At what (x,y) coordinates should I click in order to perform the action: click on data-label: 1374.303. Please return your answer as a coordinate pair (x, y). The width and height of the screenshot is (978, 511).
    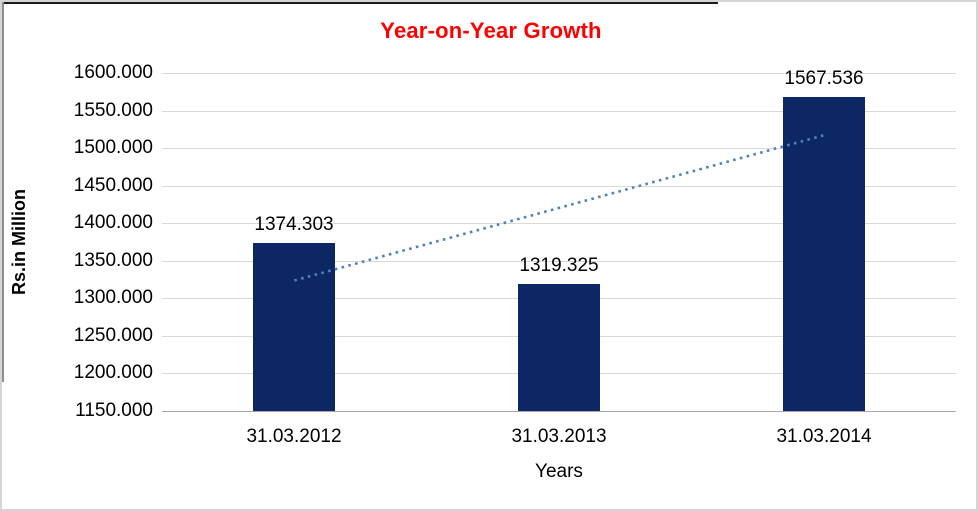
    Looking at the image, I should click on (294, 224).